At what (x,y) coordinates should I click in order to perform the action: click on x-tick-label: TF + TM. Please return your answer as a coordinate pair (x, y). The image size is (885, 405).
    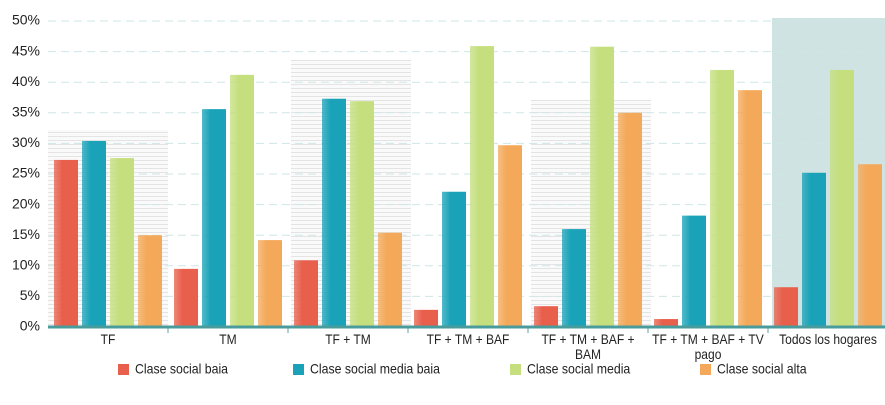
    Looking at the image, I should click on (348, 339).